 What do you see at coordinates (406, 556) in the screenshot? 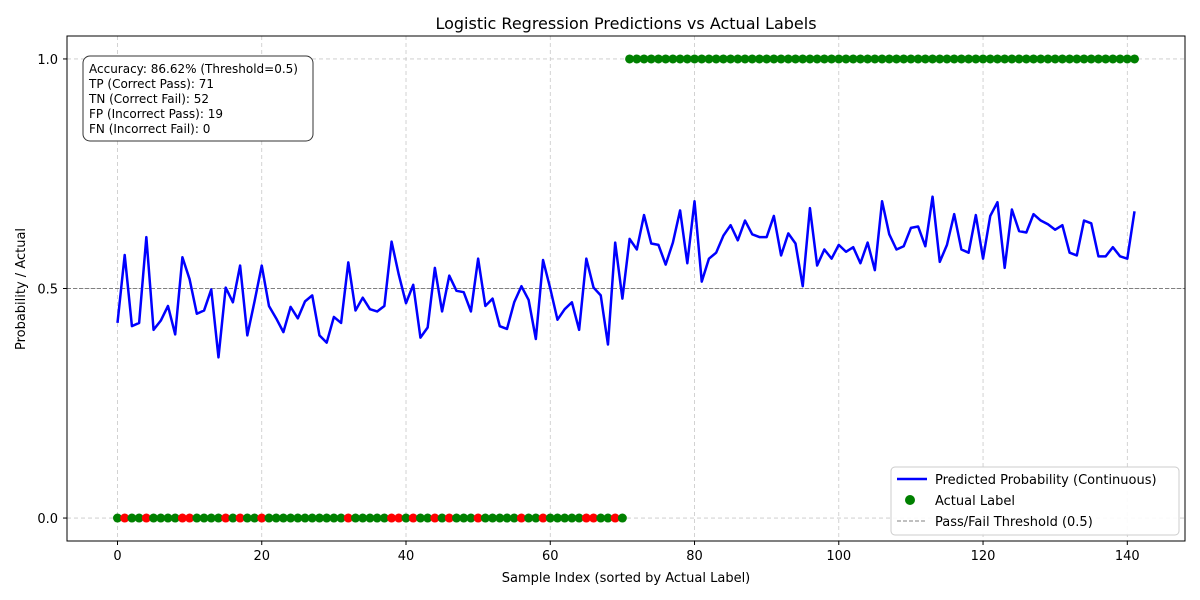
I see `x-tick-label: 40` at bounding box center [406, 556].